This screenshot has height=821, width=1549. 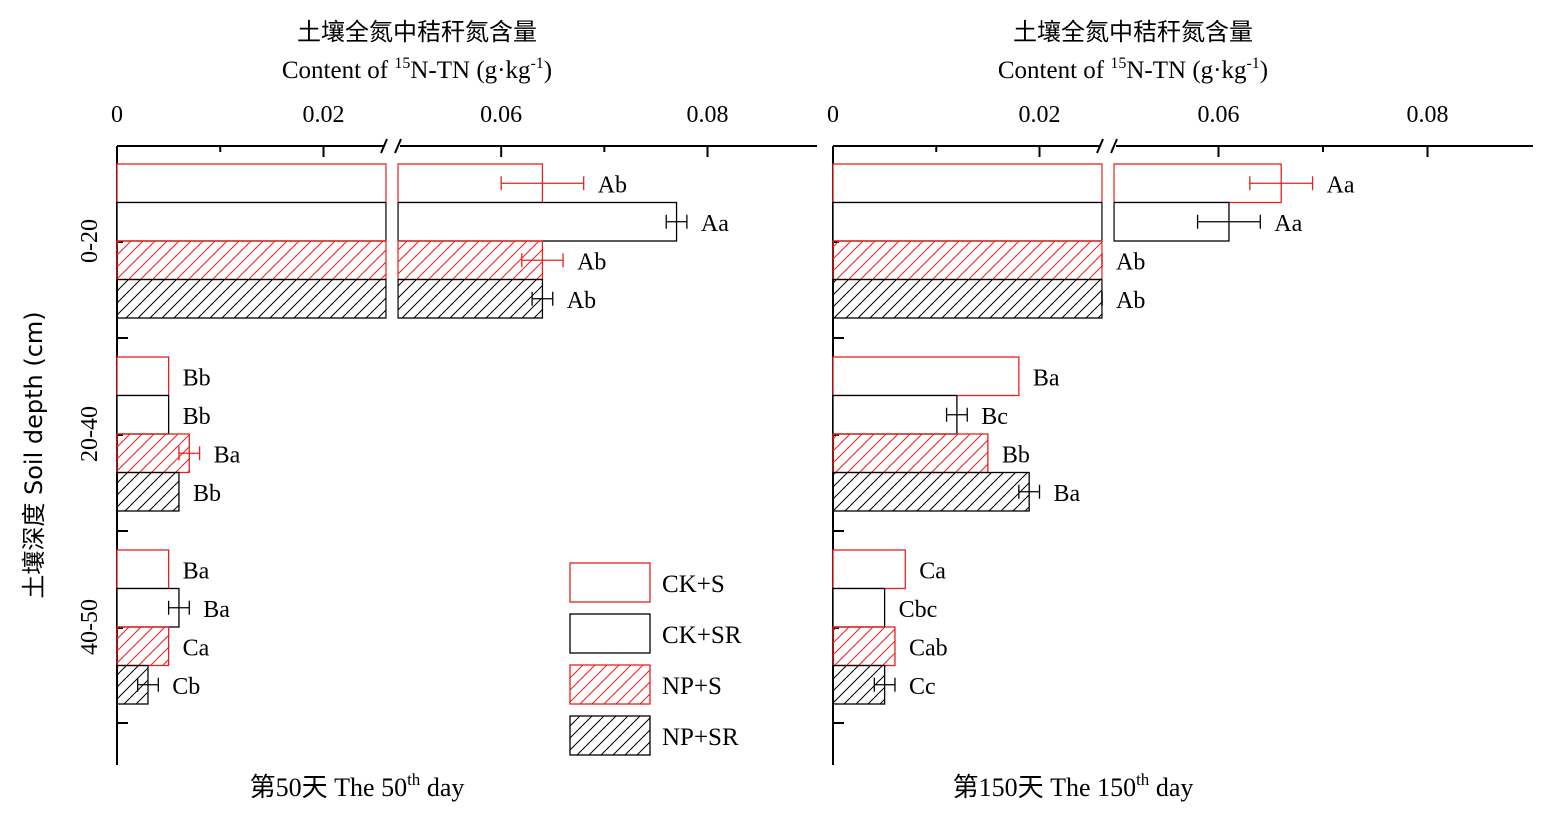 I want to click on data-label: Cc, so click(x=922, y=687).